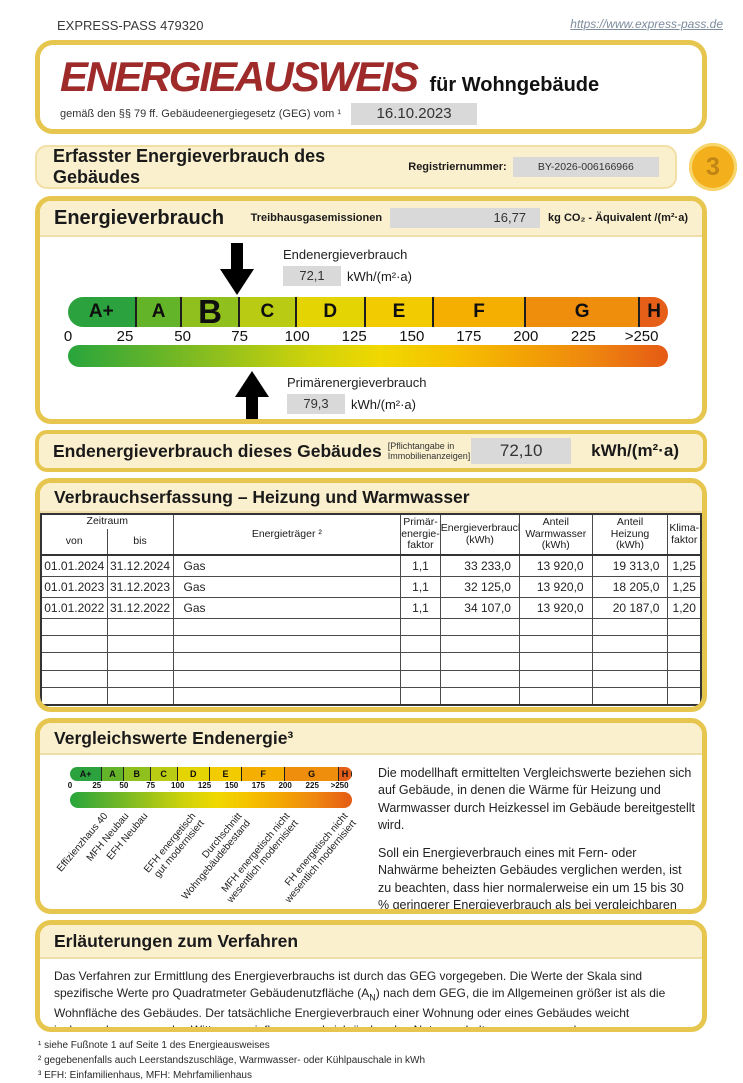 The height and width of the screenshot is (1083, 743). I want to click on tick-225: 225, so click(583, 336).